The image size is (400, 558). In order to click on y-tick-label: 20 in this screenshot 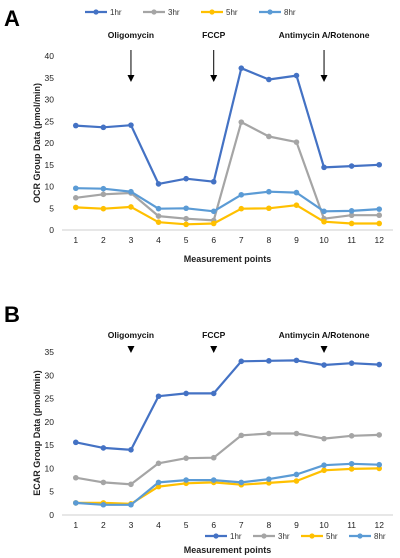, I will do `click(50, 422)`.